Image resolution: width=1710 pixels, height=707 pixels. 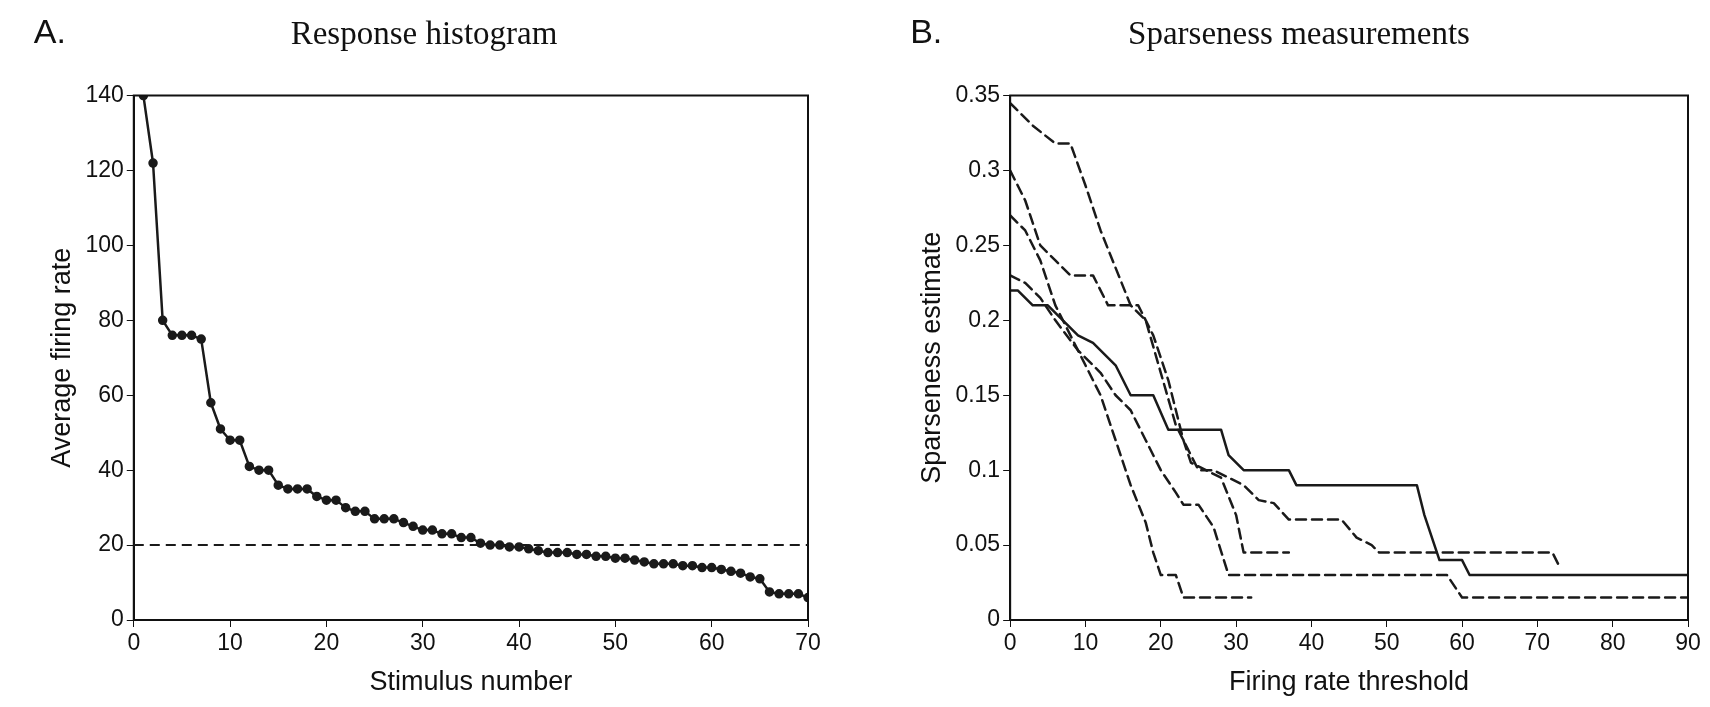 What do you see at coordinates (104, 93) in the screenshot?
I see `y-tick-label: 140` at bounding box center [104, 93].